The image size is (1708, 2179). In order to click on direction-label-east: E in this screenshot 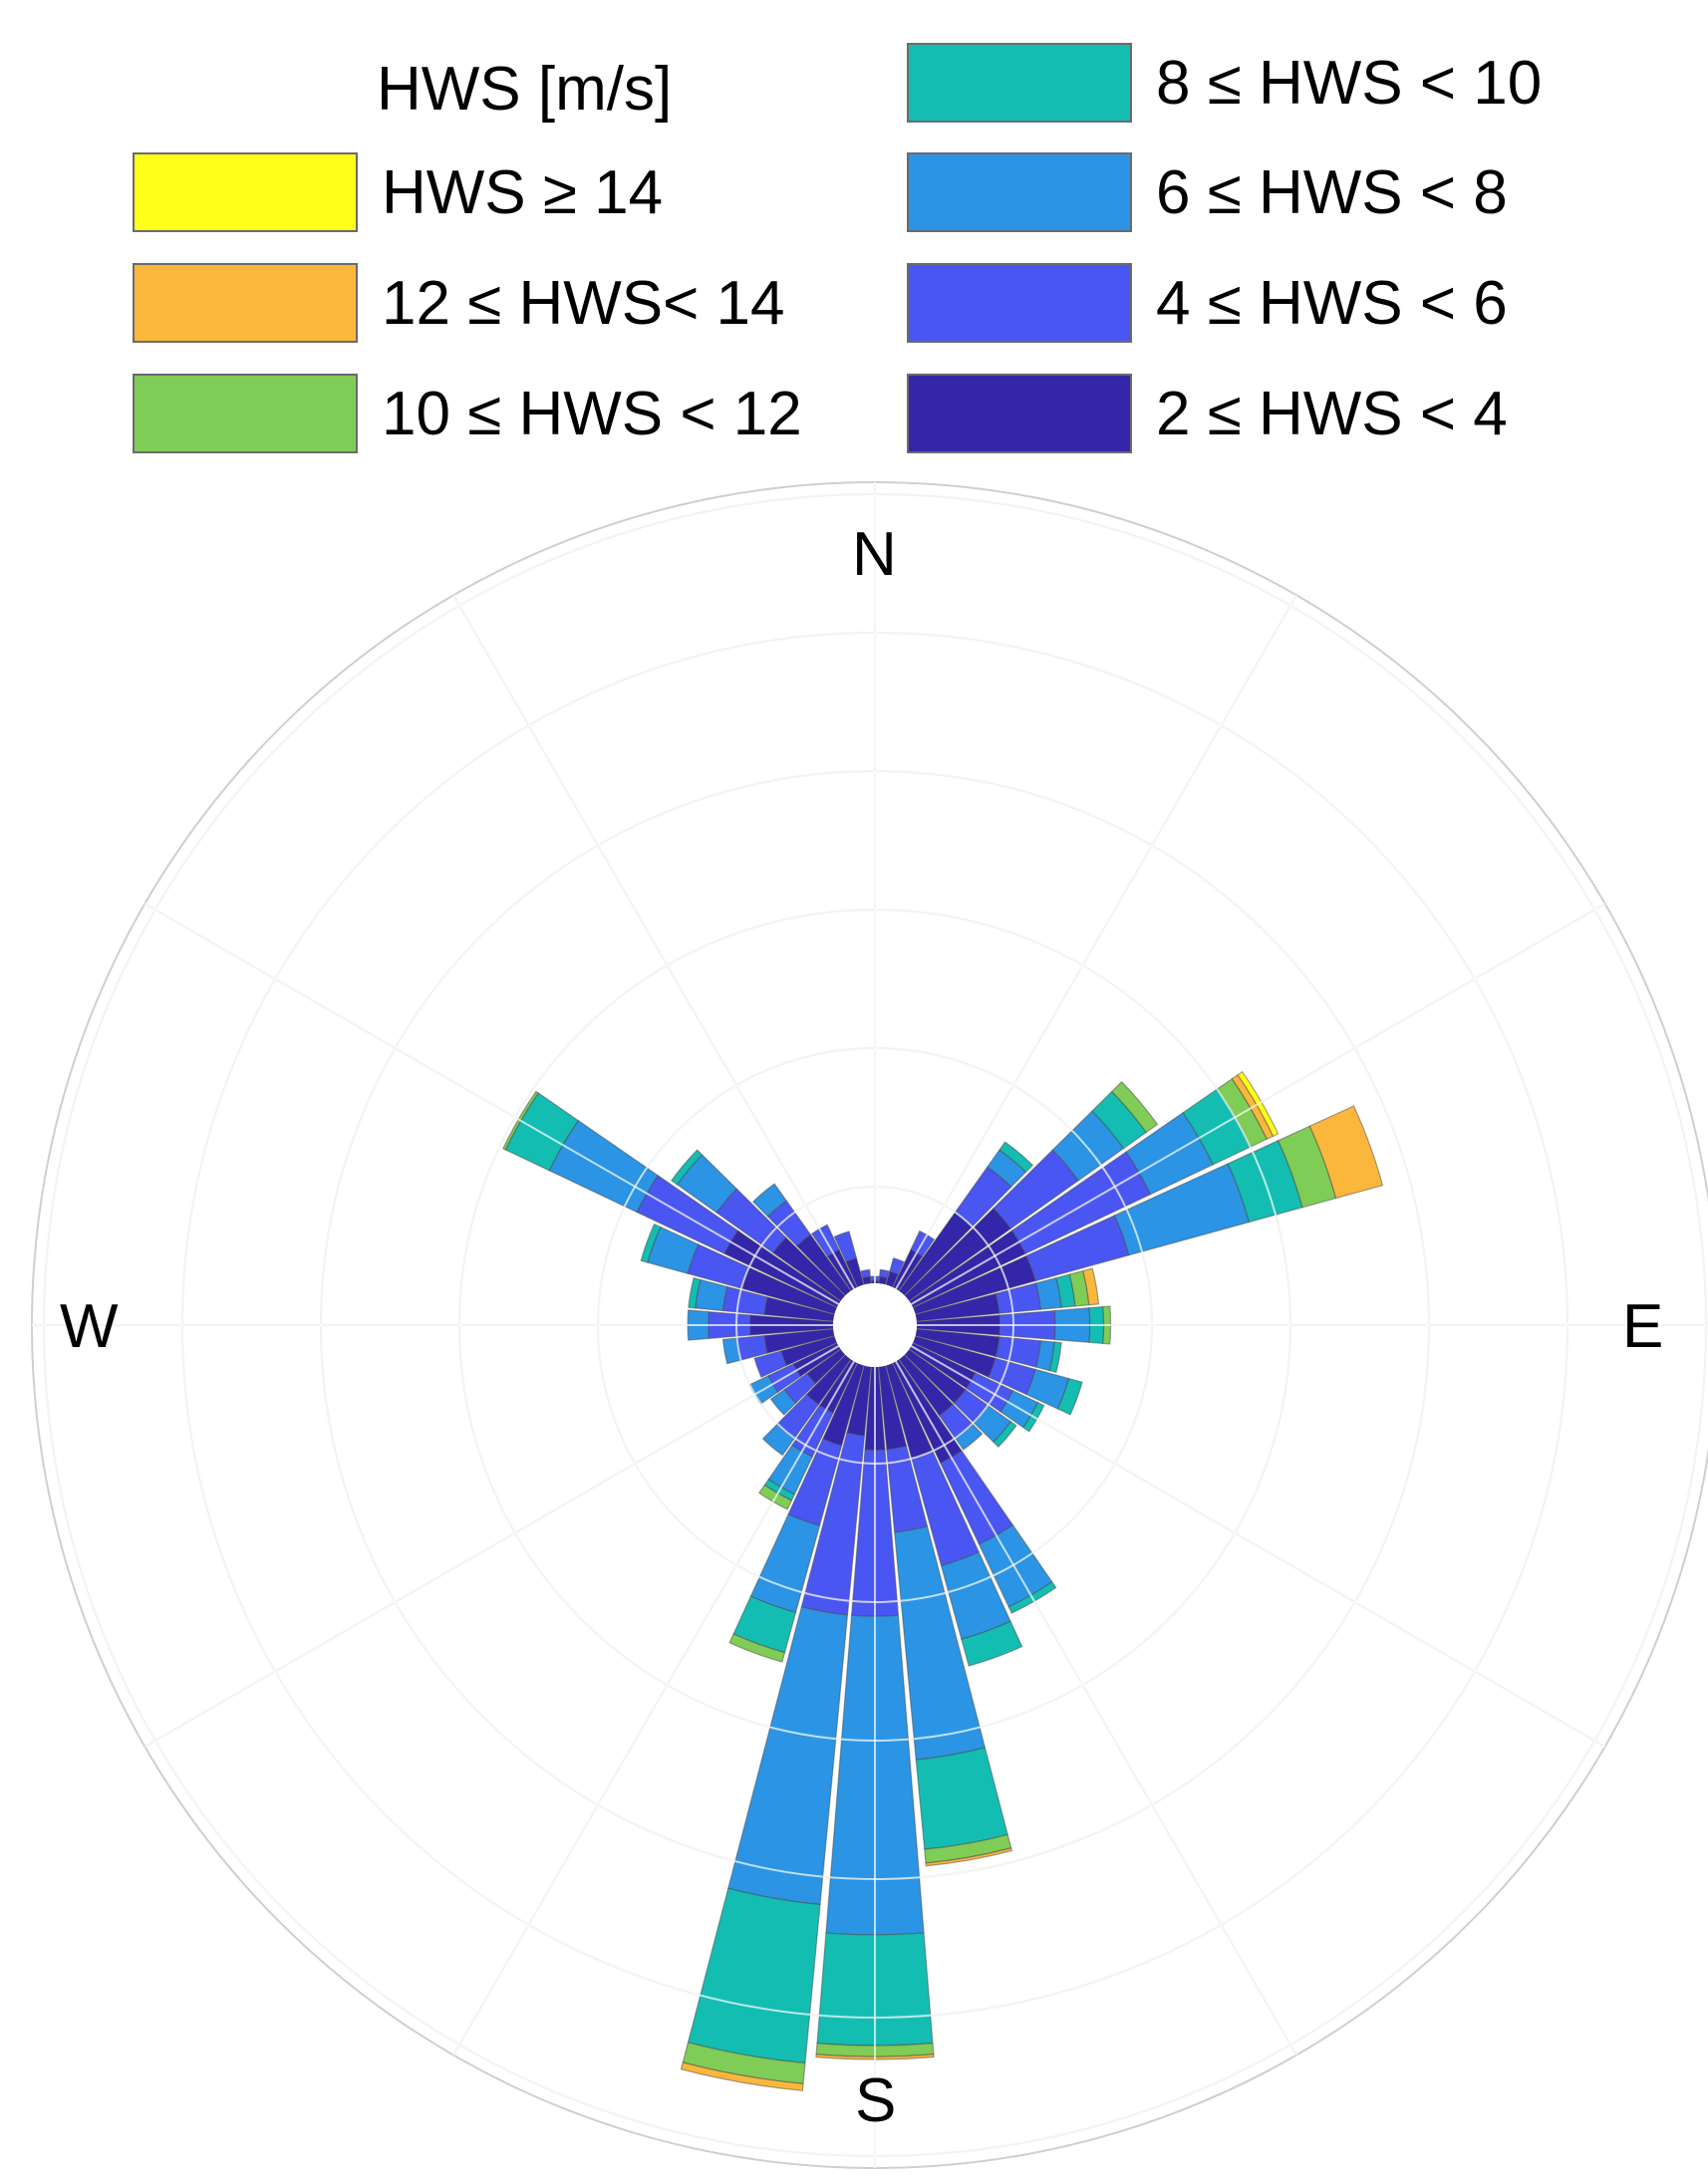, I will do `click(1643, 1327)`.